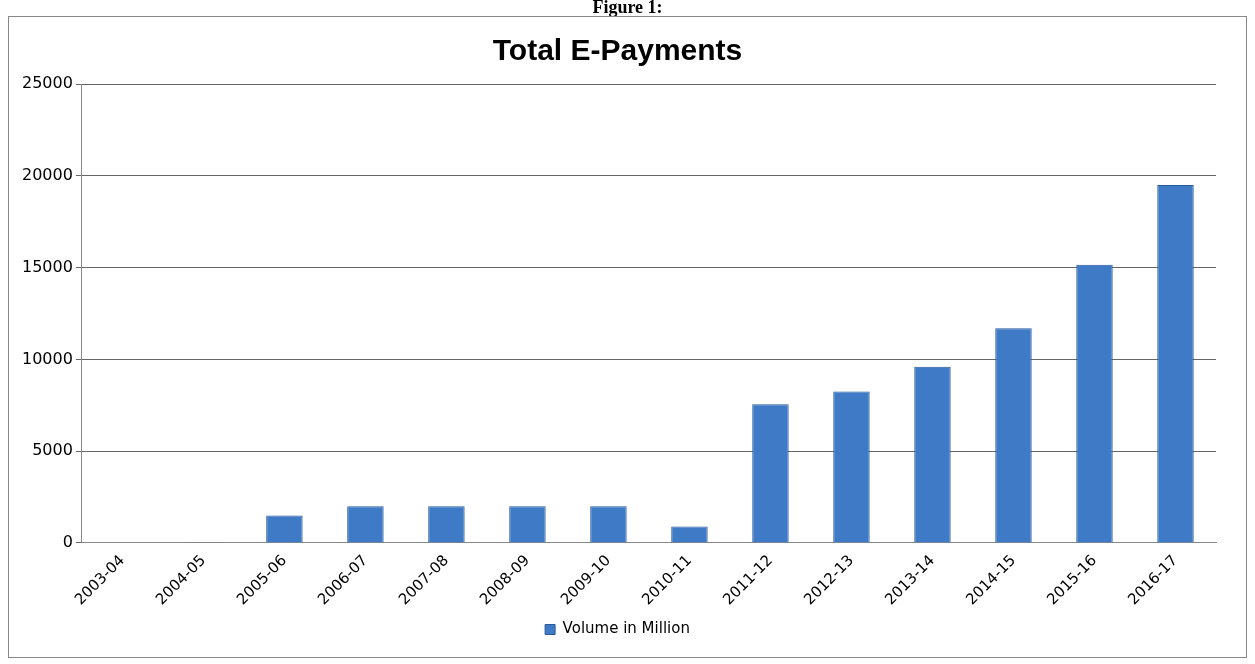 This screenshot has width=1255, height=664. What do you see at coordinates (52, 450) in the screenshot?
I see `y-tick-label: 5000` at bounding box center [52, 450].